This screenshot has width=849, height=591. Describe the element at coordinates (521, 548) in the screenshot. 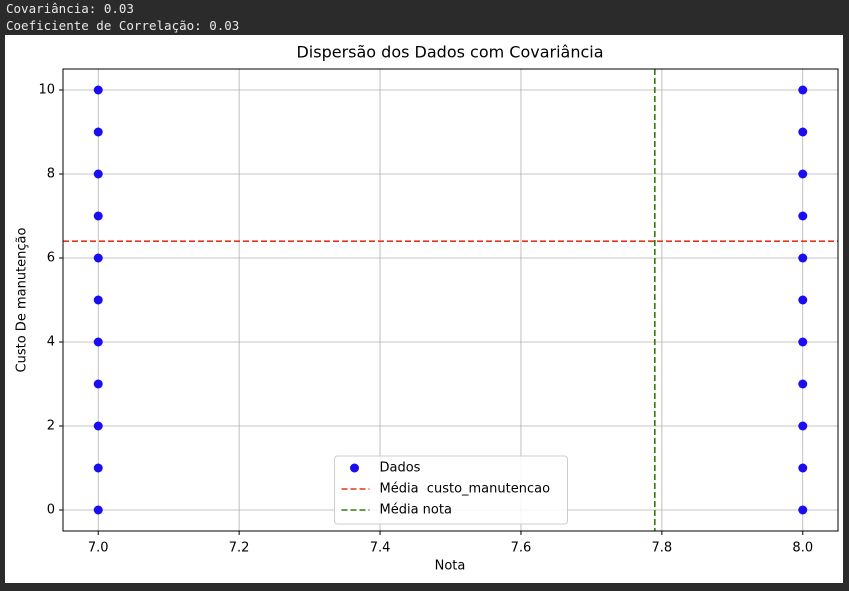

I see `x-tick-label: 7.6` at that location.